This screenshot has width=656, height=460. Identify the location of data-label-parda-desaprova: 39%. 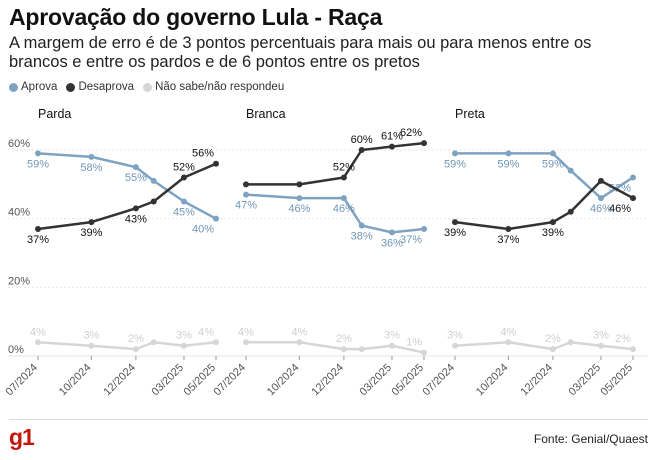
(91, 233).